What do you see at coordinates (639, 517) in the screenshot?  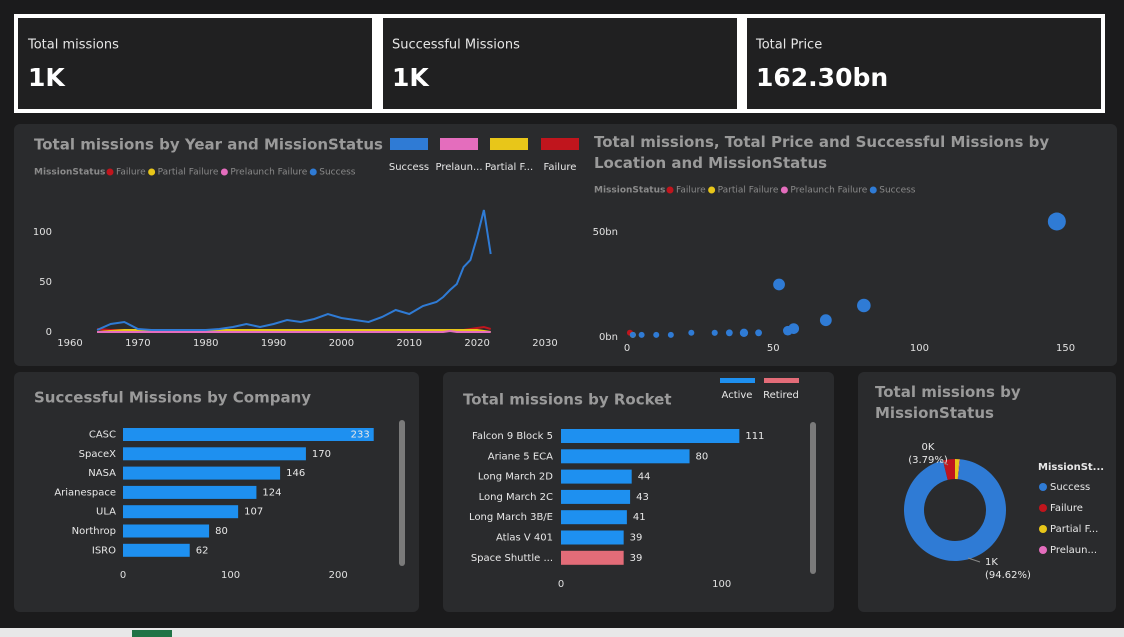 I see `data-label: 41` at bounding box center [639, 517].